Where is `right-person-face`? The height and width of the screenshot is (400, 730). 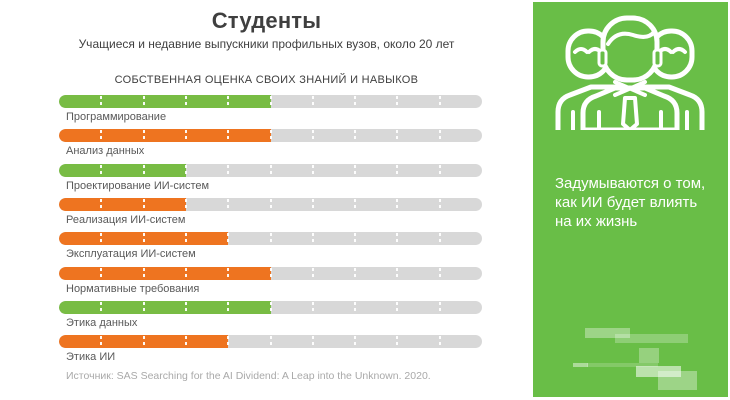 right-person-face is located at coordinates (672, 50).